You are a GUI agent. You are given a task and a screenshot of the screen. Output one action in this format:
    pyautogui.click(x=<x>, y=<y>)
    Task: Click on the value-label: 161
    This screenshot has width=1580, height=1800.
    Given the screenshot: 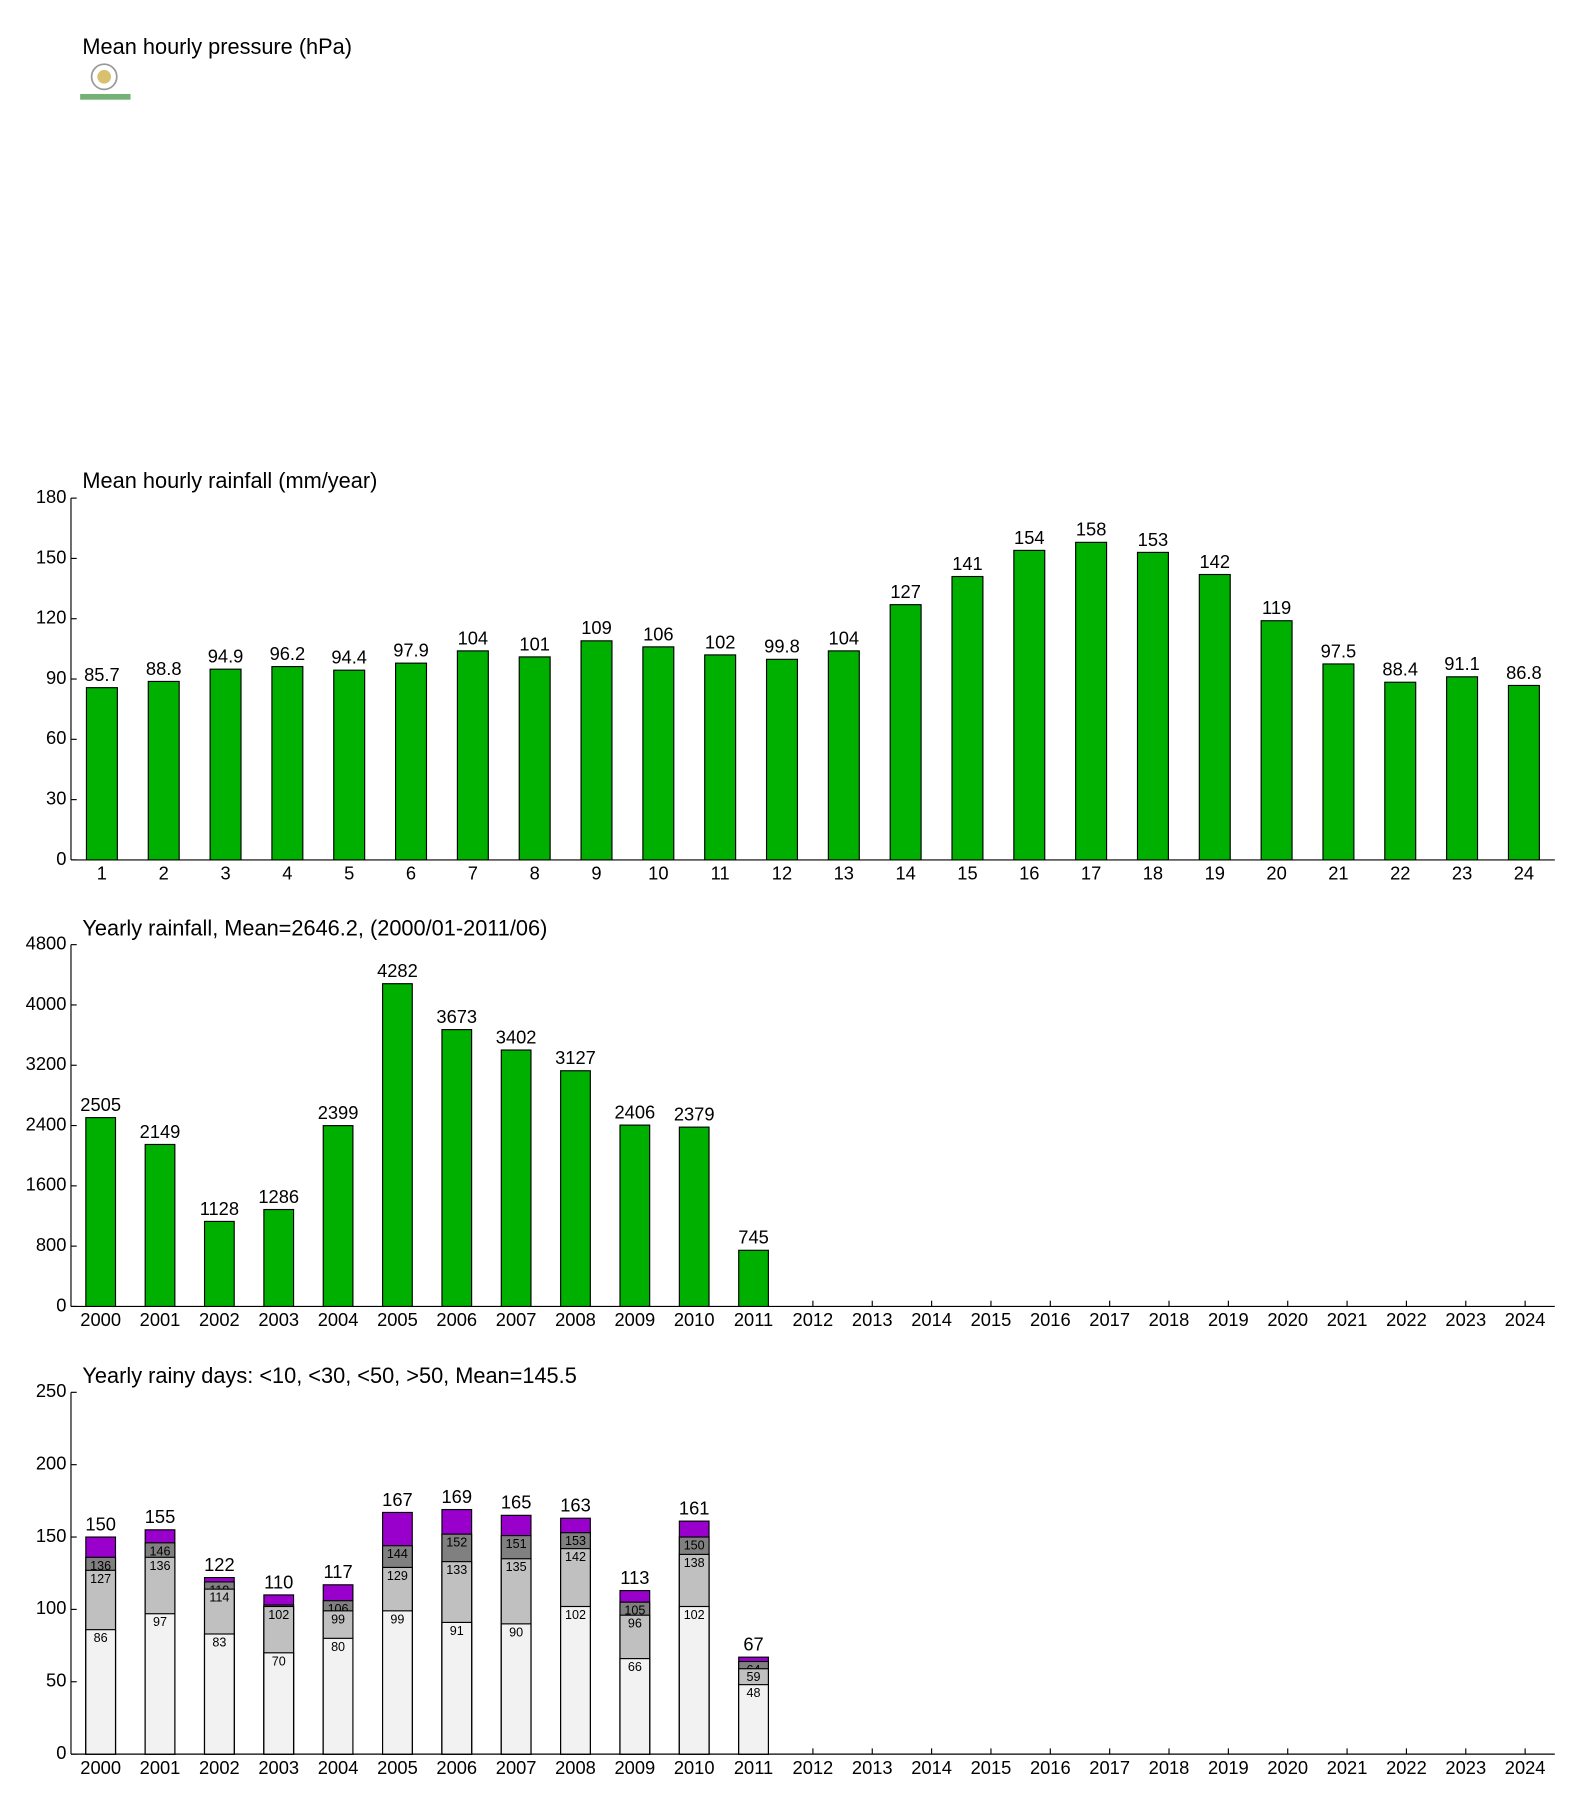 What is the action you would take?
    pyautogui.click(x=694, y=1508)
    